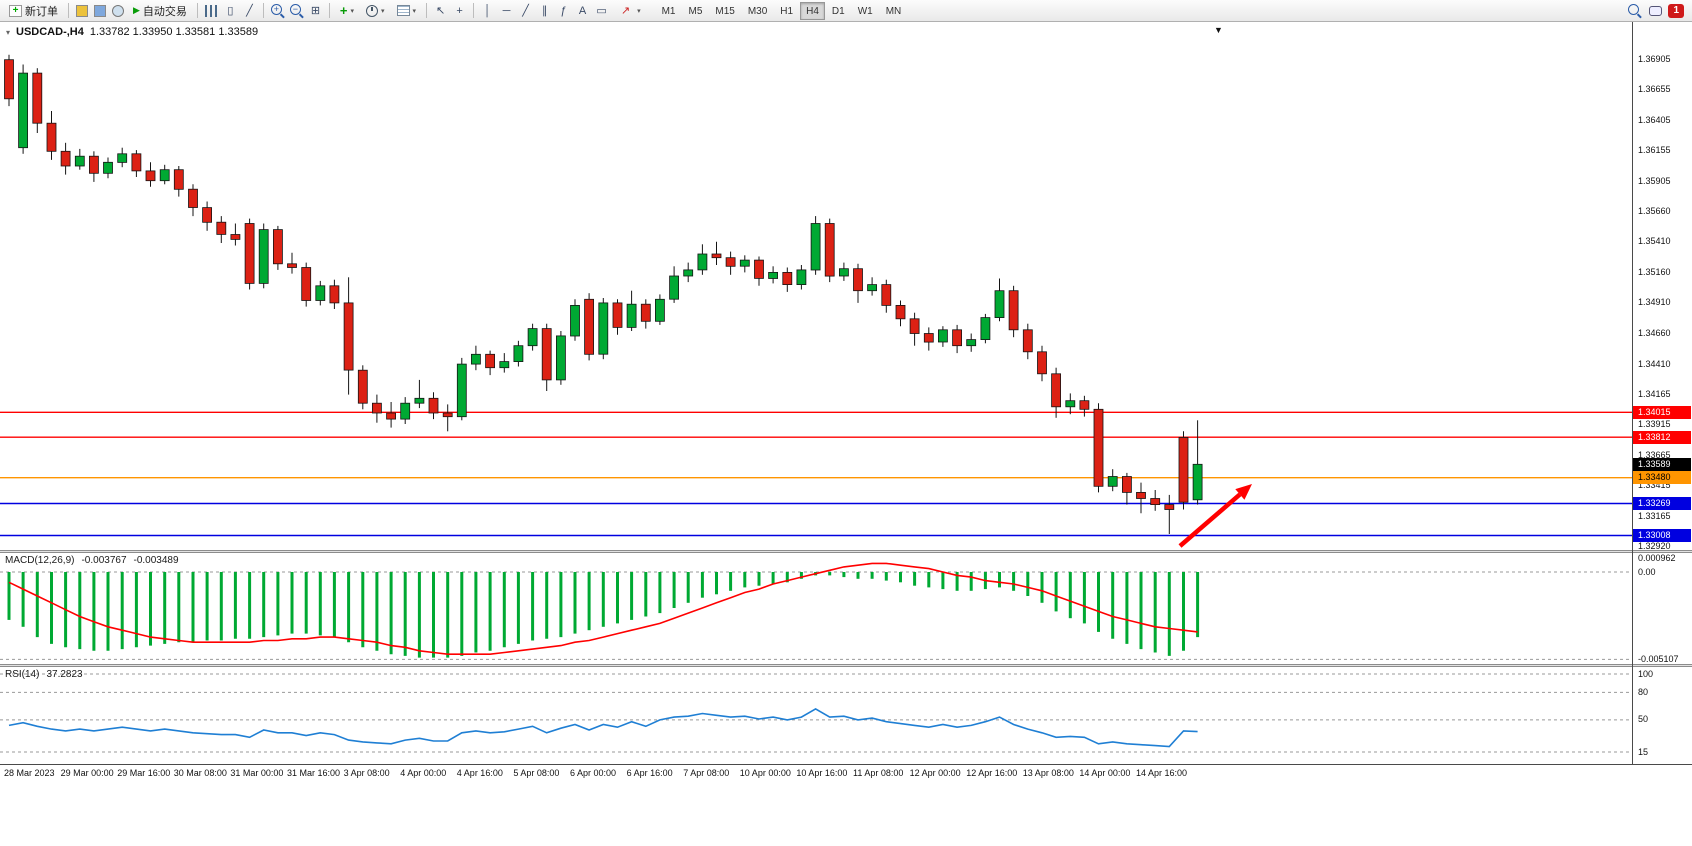 This screenshot has width=1692, height=846. What do you see at coordinates (104, 560) in the screenshot?
I see `macd-value-main: -0.003767` at bounding box center [104, 560].